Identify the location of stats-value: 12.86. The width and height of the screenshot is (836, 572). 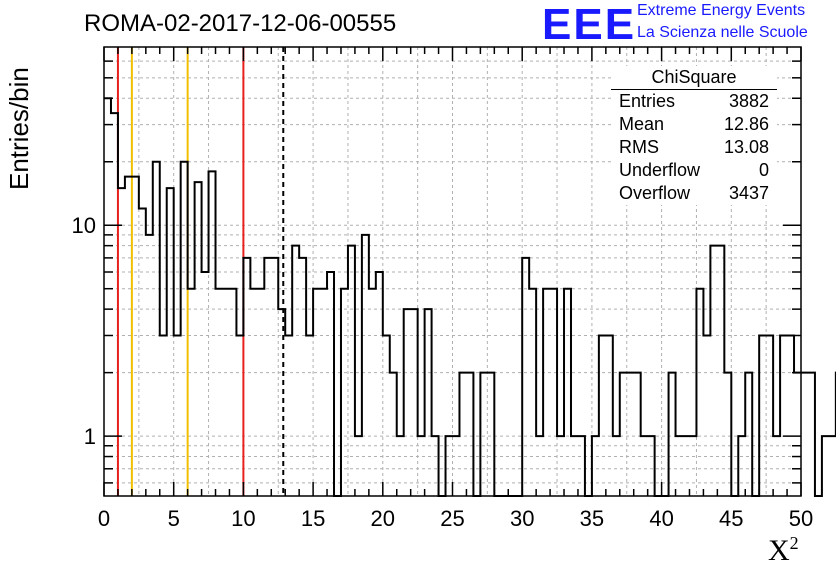
(746, 124).